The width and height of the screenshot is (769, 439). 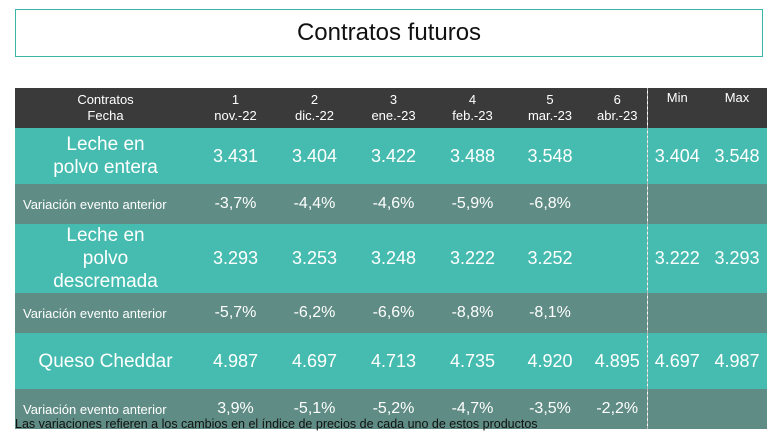 What do you see at coordinates (314, 258) in the screenshot?
I see `value-cell: 3.253` at bounding box center [314, 258].